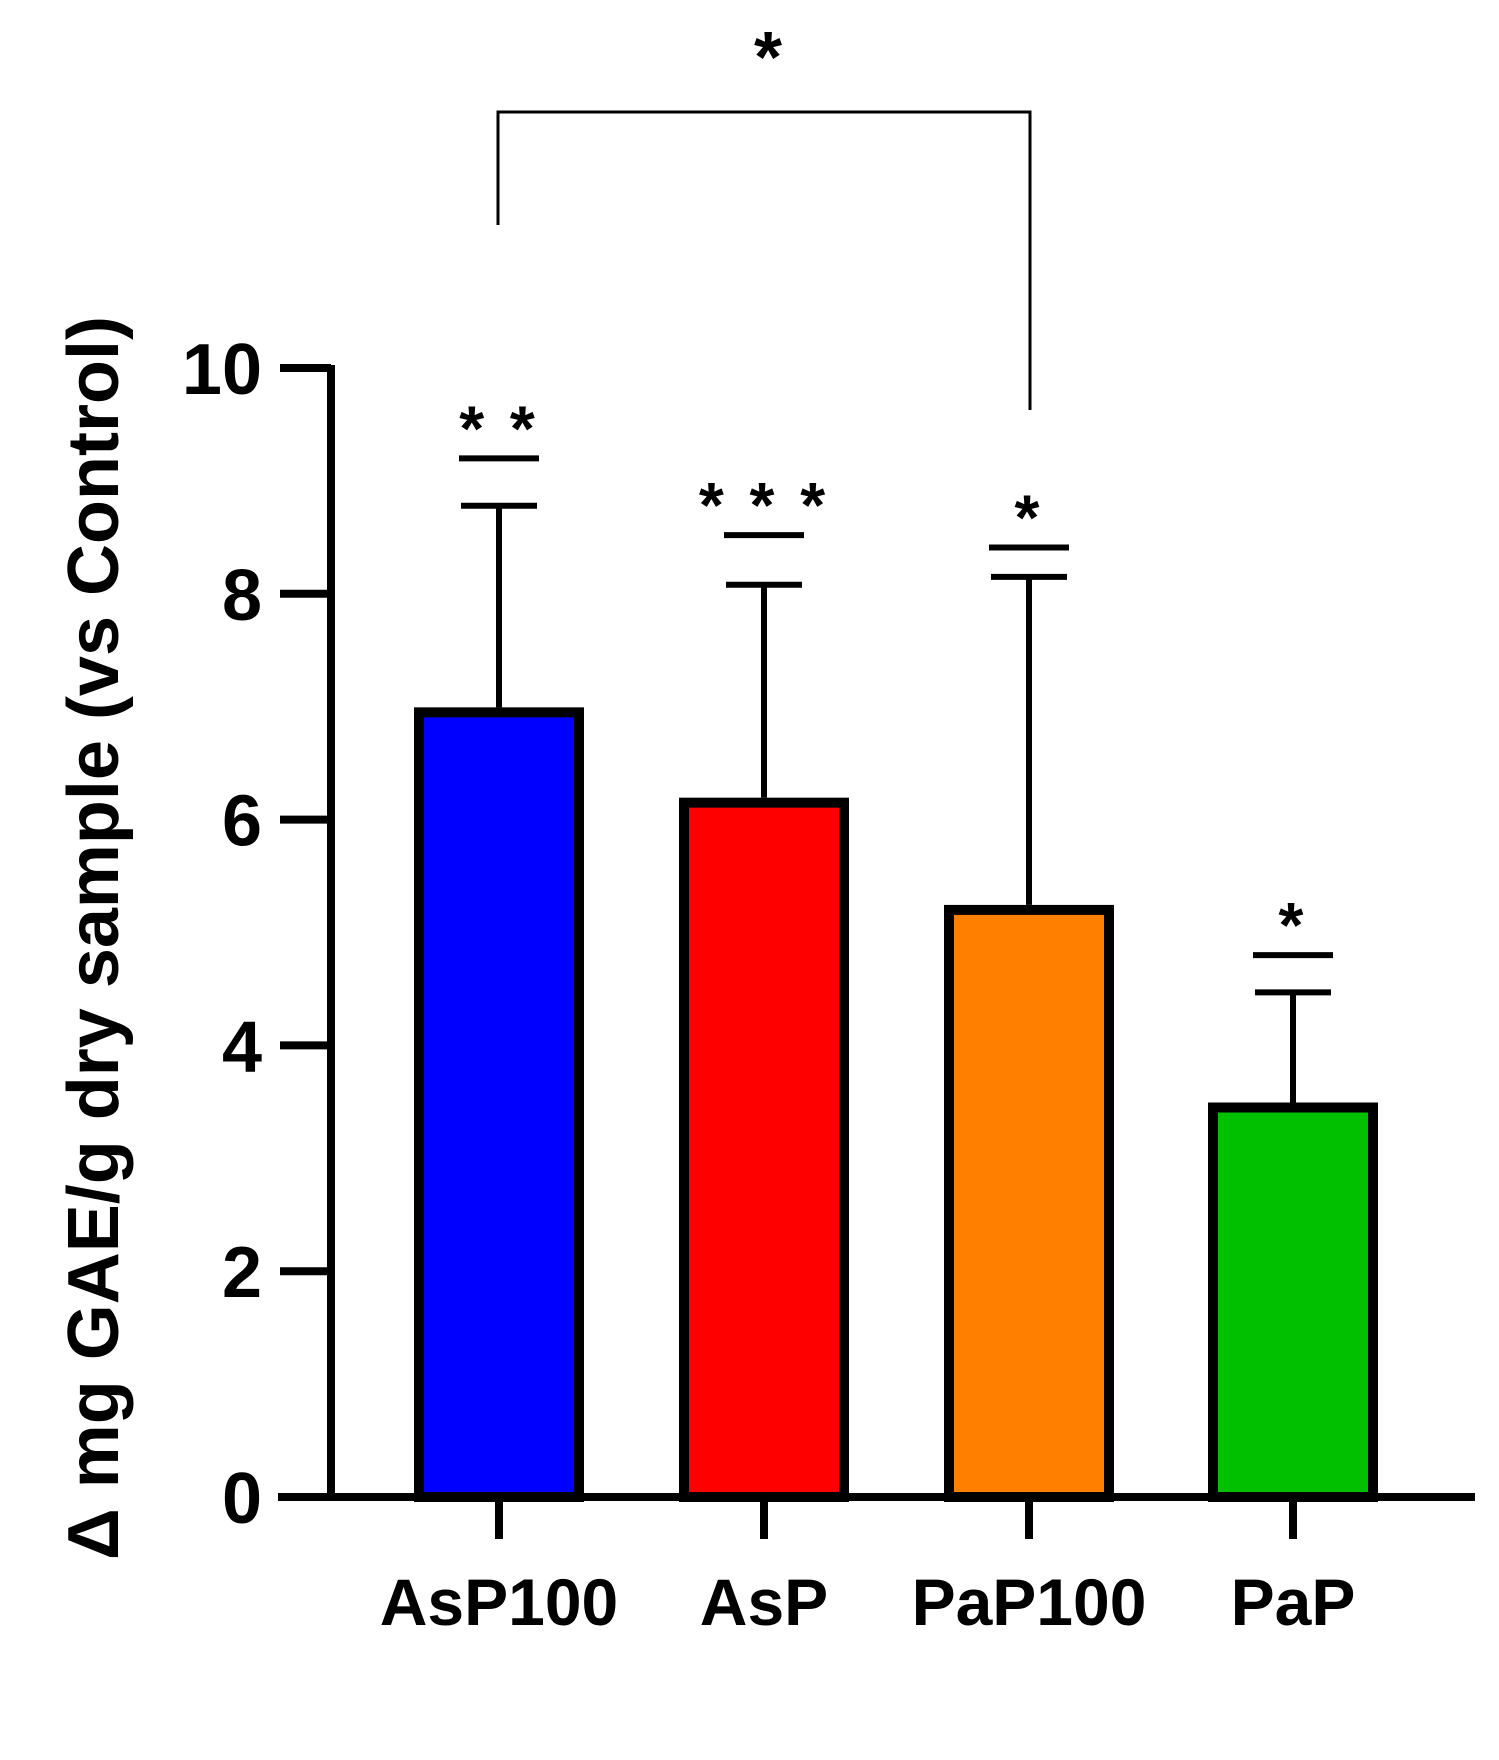 The image size is (1499, 1760). Describe the element at coordinates (242, 596) in the screenshot. I see `y-tick-label-4: 8` at that location.